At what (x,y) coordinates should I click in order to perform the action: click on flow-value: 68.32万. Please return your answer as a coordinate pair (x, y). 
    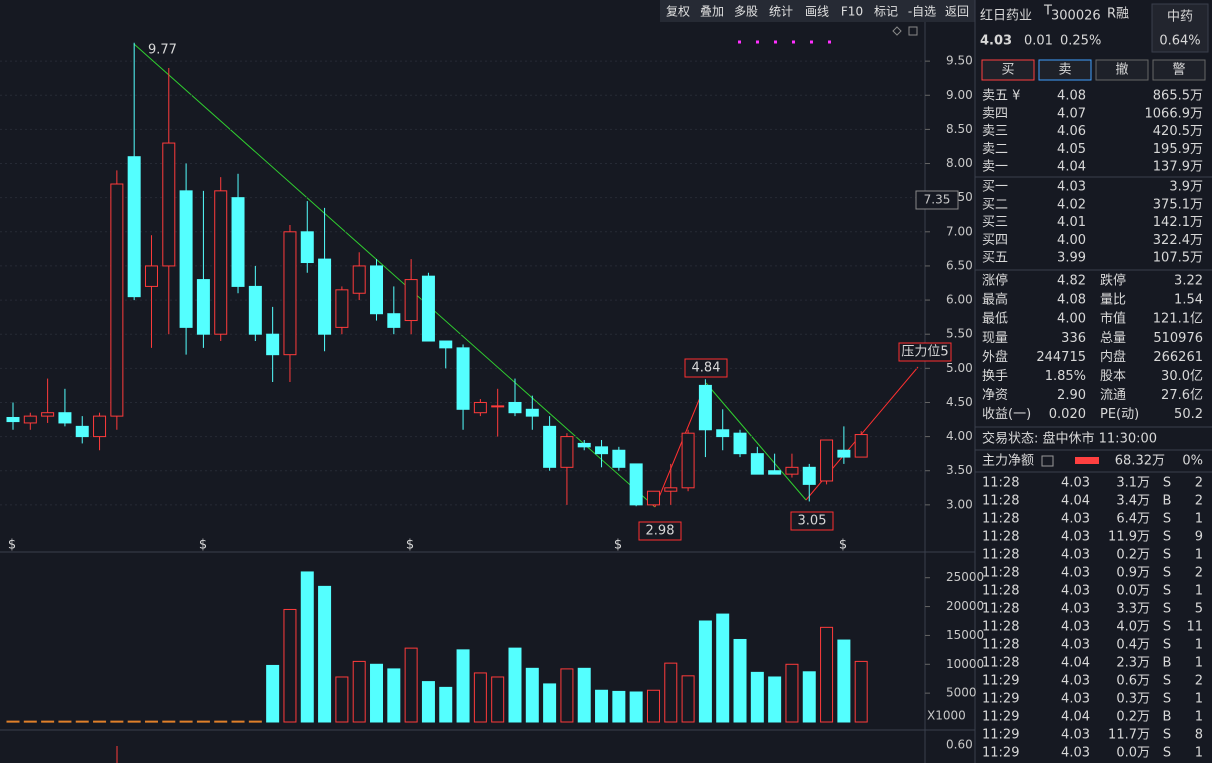
    Looking at the image, I should click on (1140, 461).